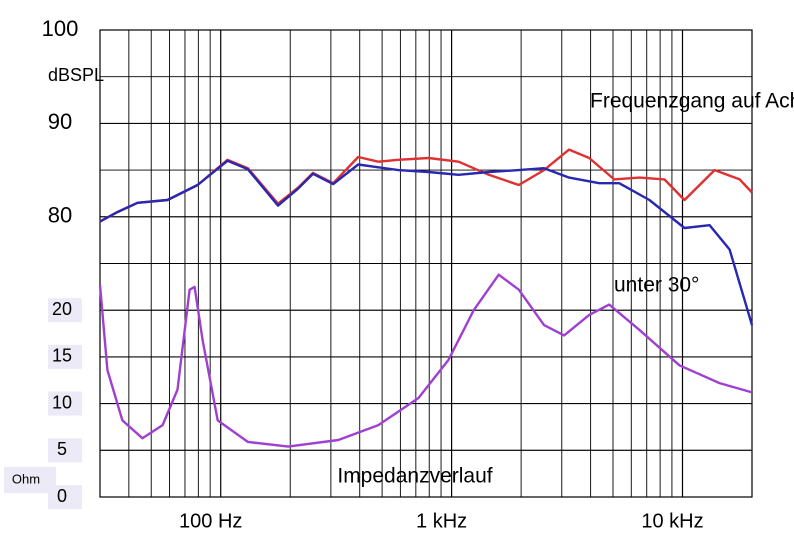 Image resolution: width=794 pixels, height=559 pixels. Describe the element at coordinates (60, 215) in the screenshot. I see `y-tick-label: 80` at that location.